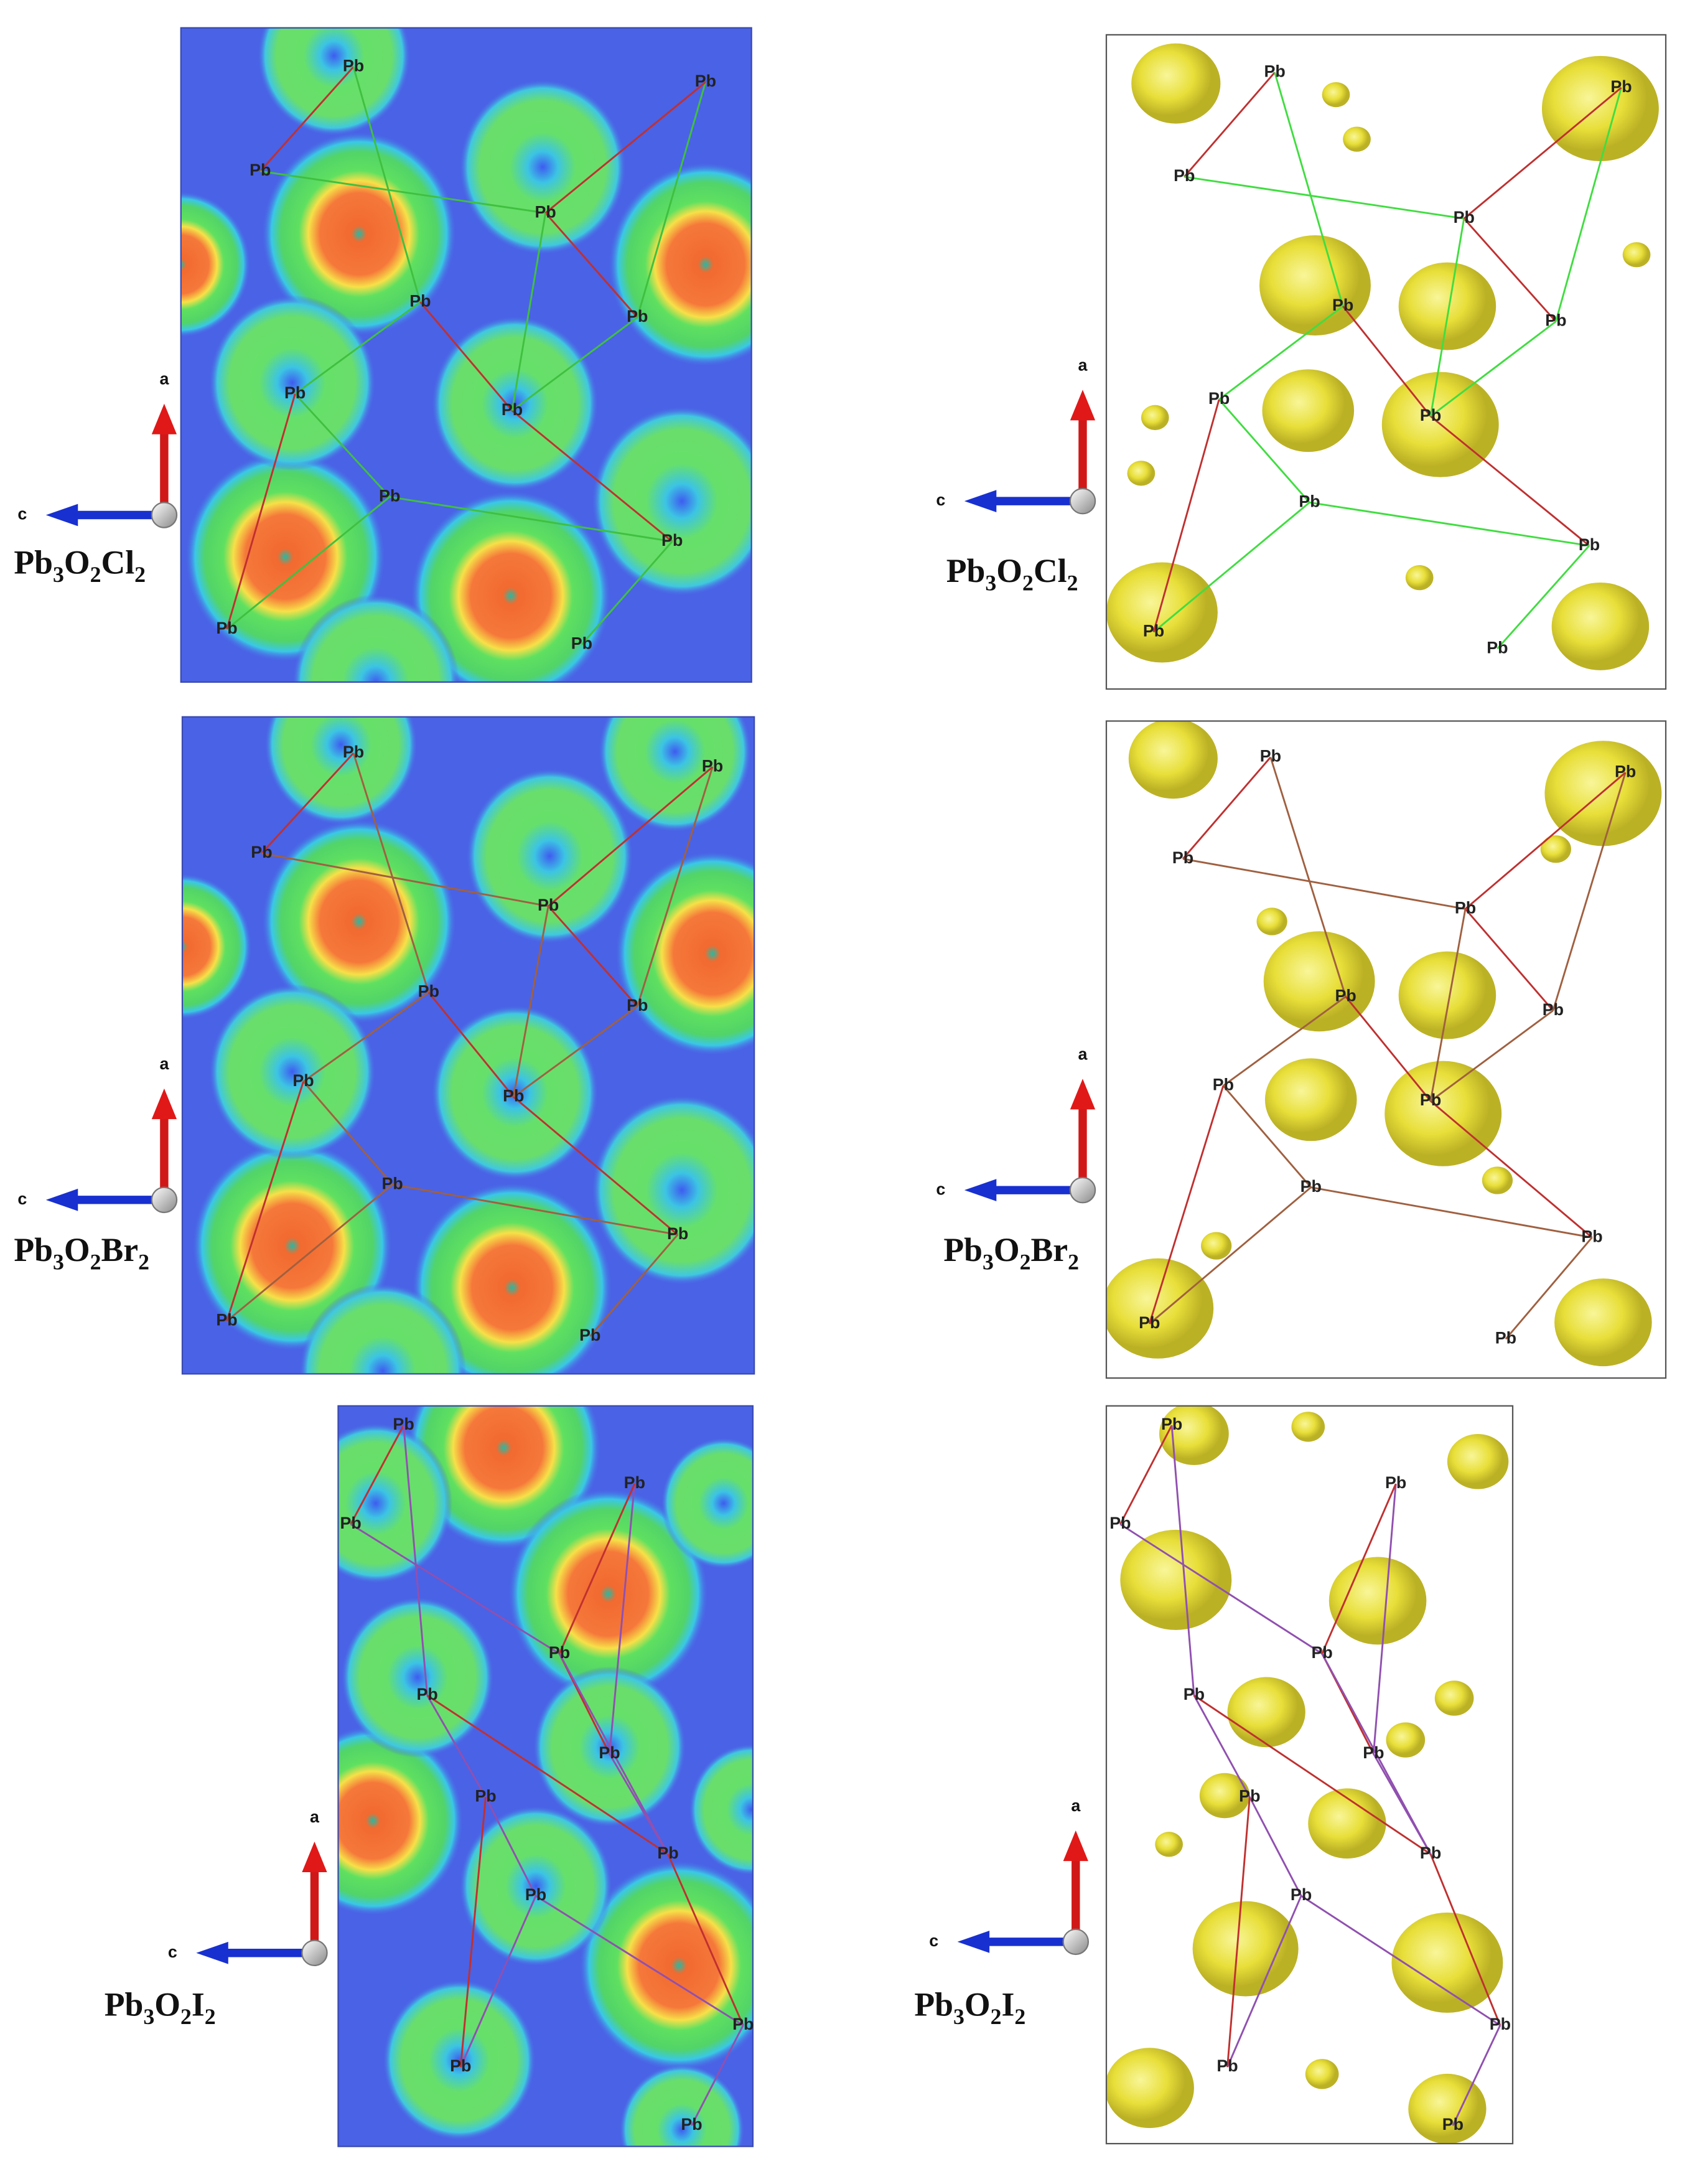 The width and height of the screenshot is (1695, 2184). What do you see at coordinates (375, 638) in the screenshot?
I see `density-ring` at bounding box center [375, 638].